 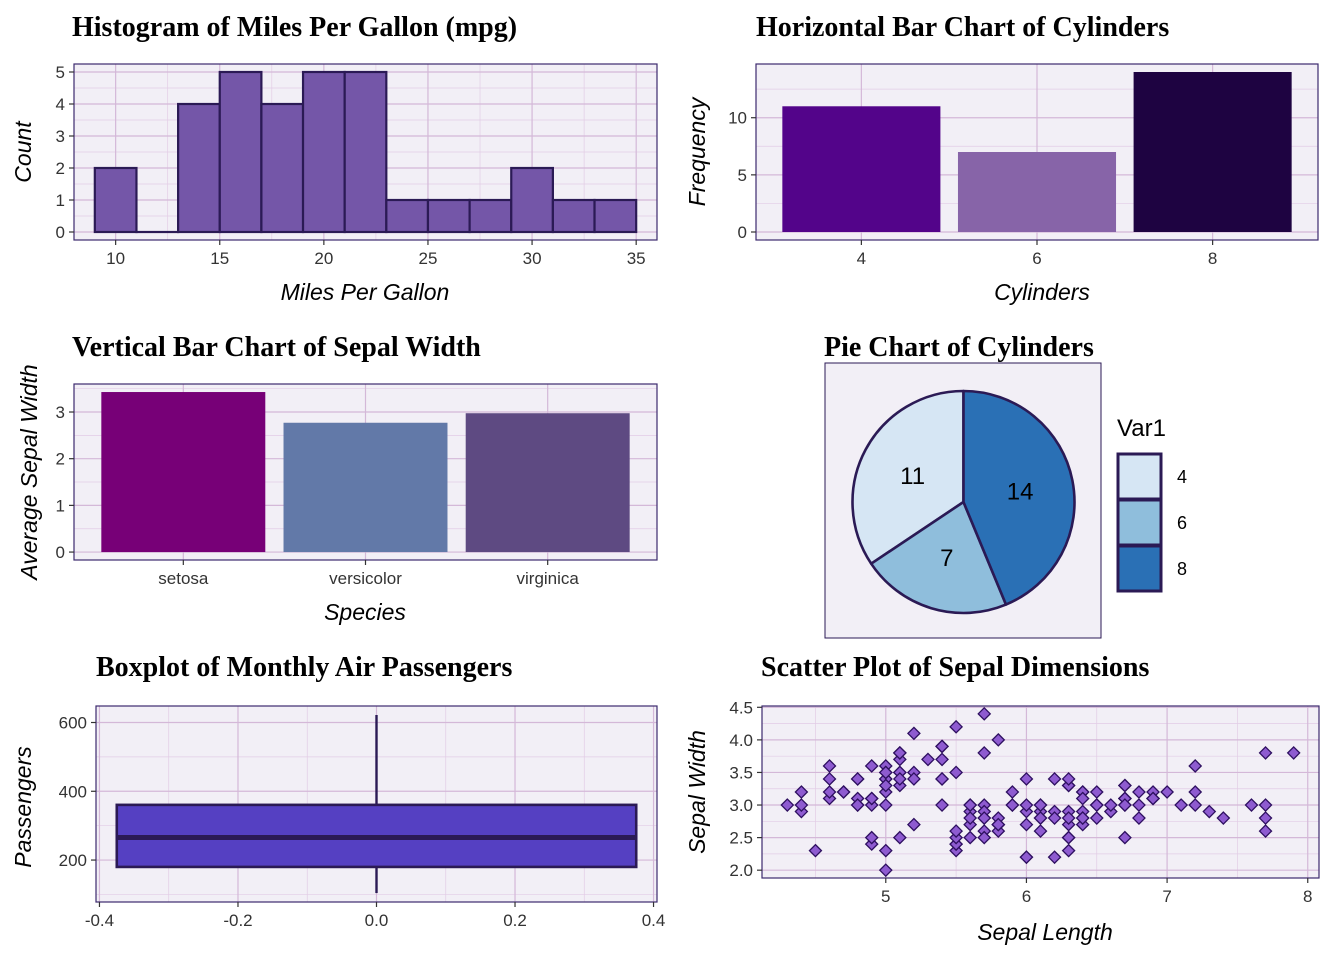 What do you see at coordinates (741, 805) in the screenshot?
I see `y-tick-label: 3.0` at bounding box center [741, 805].